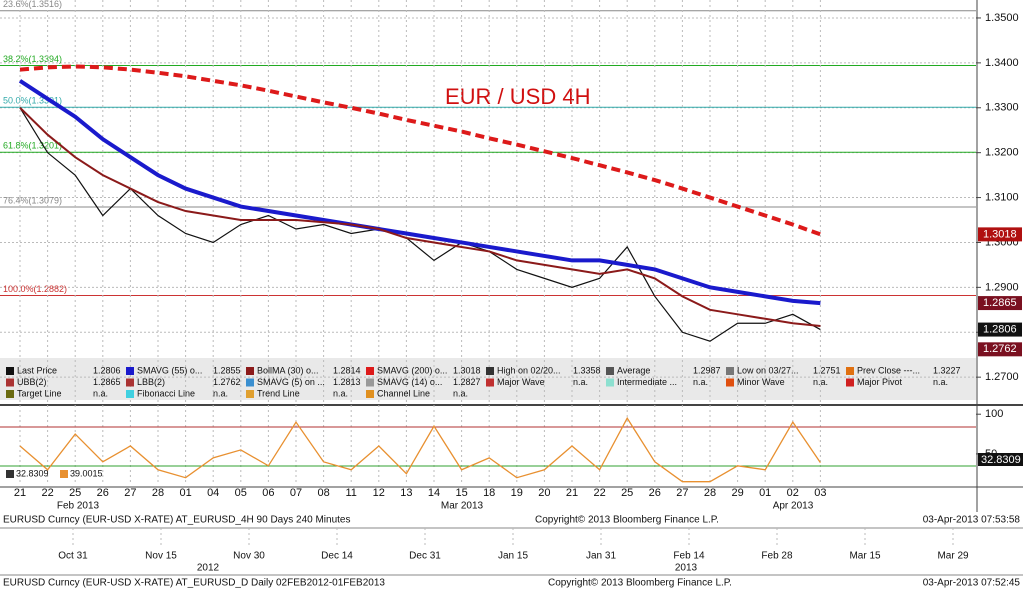 The width and height of the screenshot is (1023, 591). I want to click on legend-value: 1.2827, so click(467, 382).